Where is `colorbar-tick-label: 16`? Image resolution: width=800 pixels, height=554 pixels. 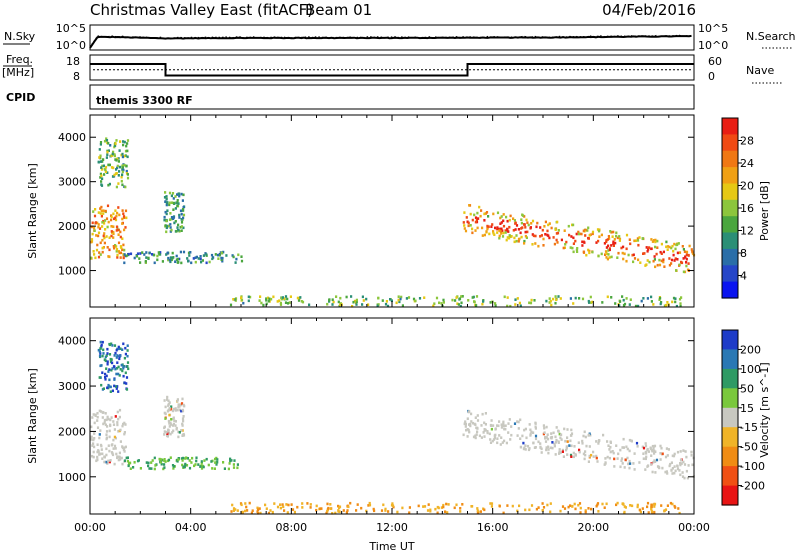 colorbar-tick-label: 16 is located at coordinates (747, 208).